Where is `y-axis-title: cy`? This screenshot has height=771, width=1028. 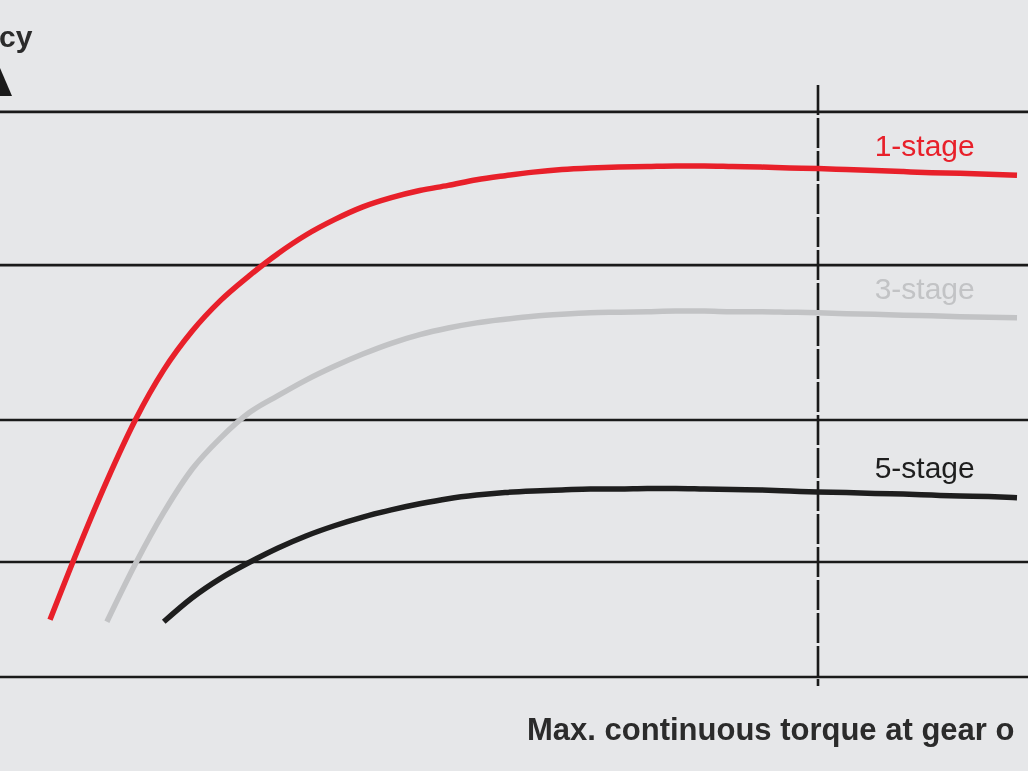 y-axis-title: cy is located at coordinates (16, 36).